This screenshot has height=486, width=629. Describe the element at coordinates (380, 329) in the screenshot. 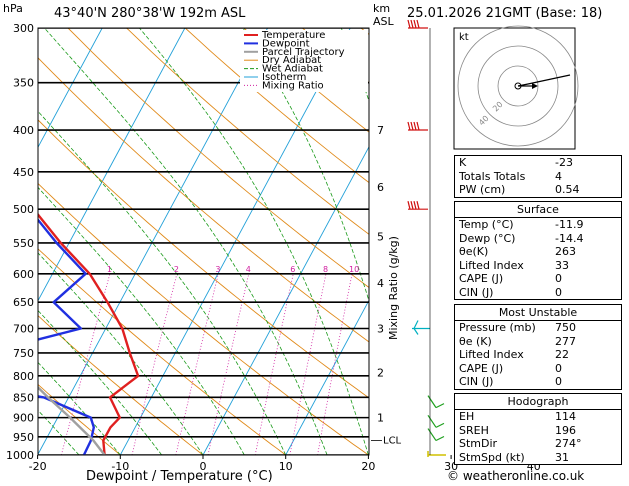

I see `km-tick-label: 3` at that location.